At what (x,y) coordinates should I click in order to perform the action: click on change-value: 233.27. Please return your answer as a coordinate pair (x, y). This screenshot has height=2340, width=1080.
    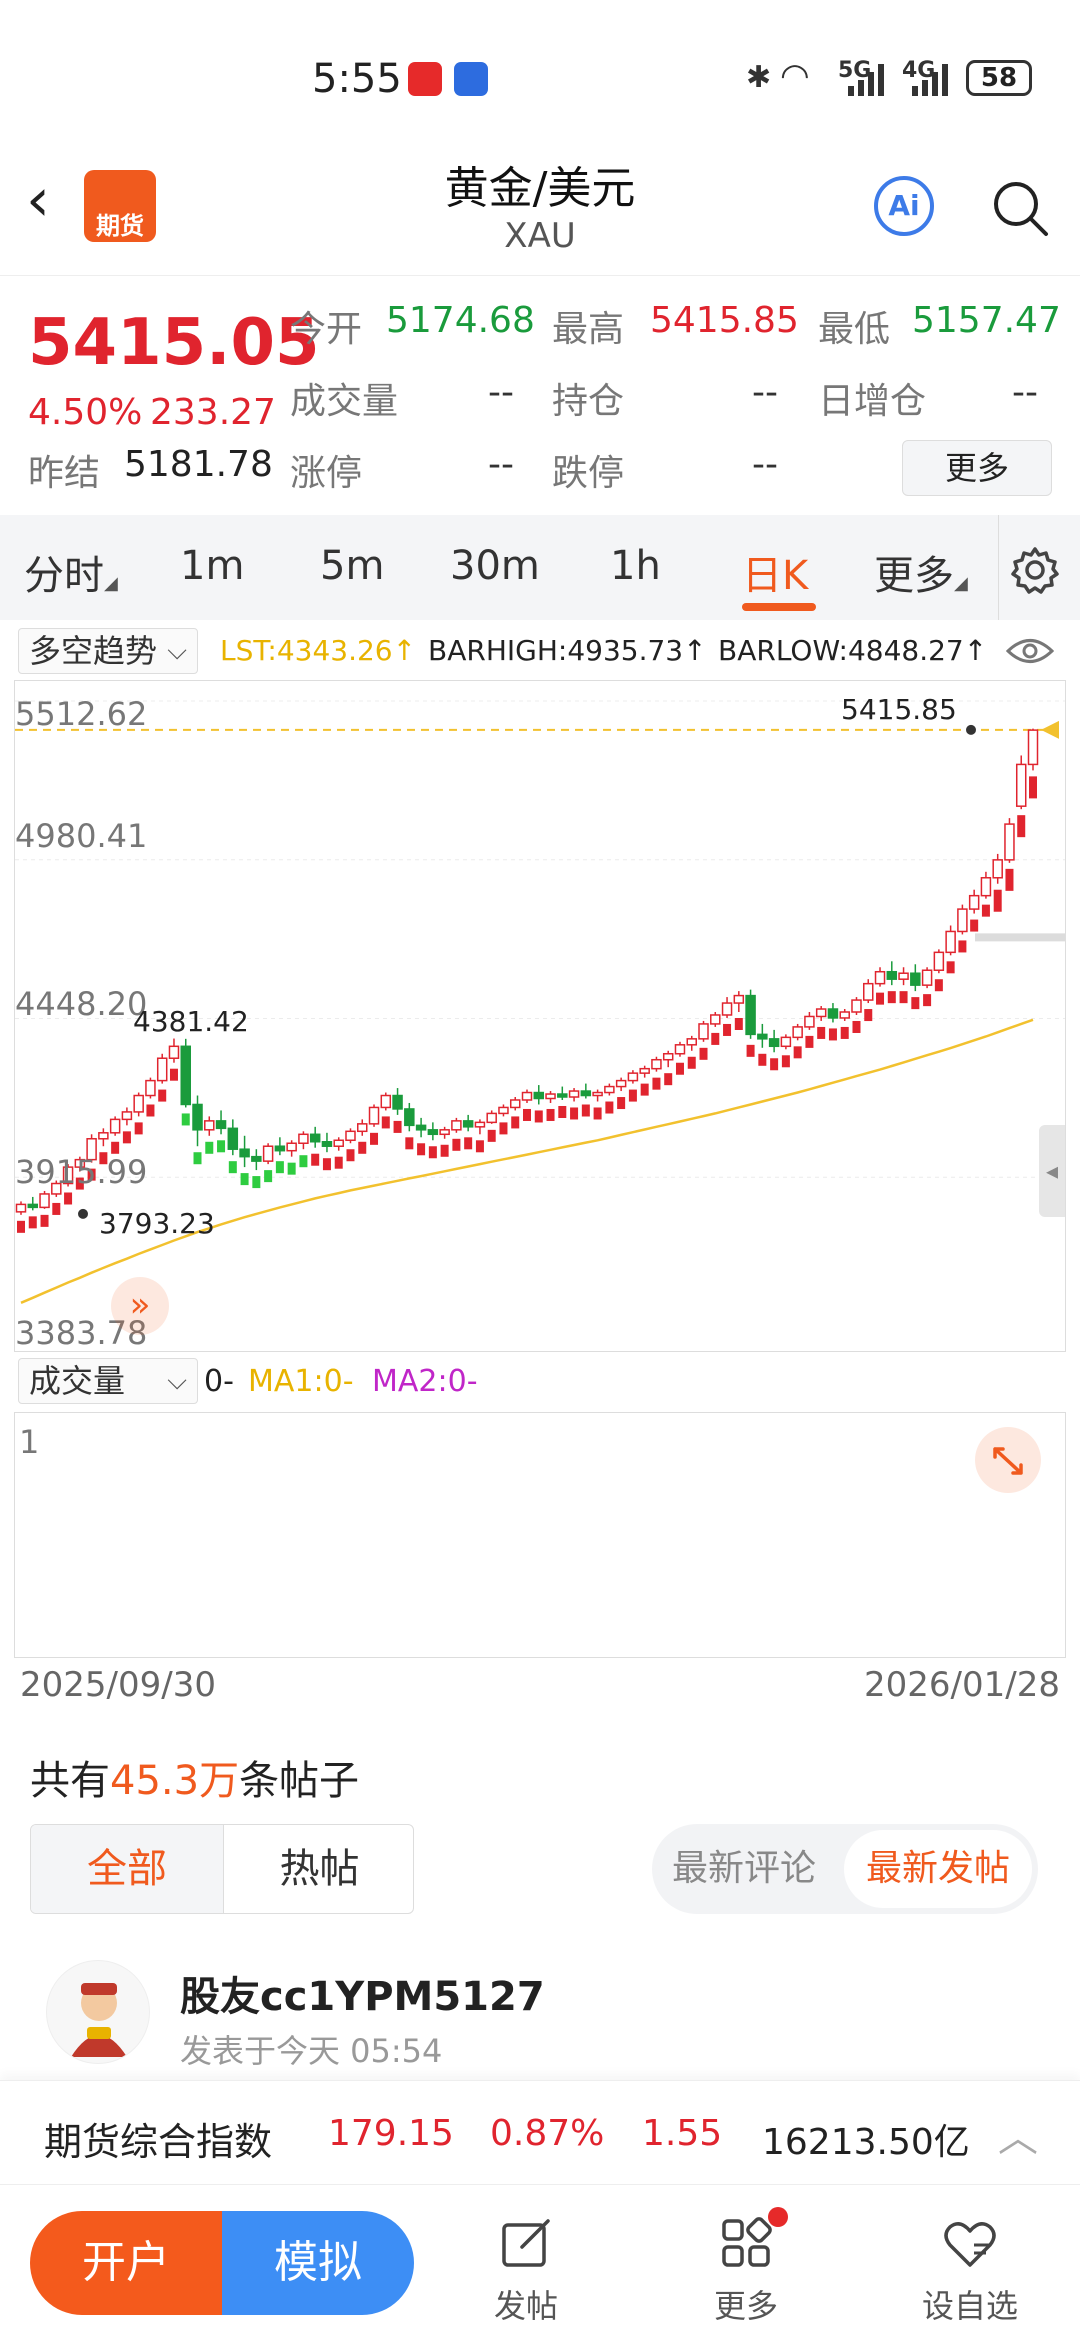
    Looking at the image, I should click on (213, 412).